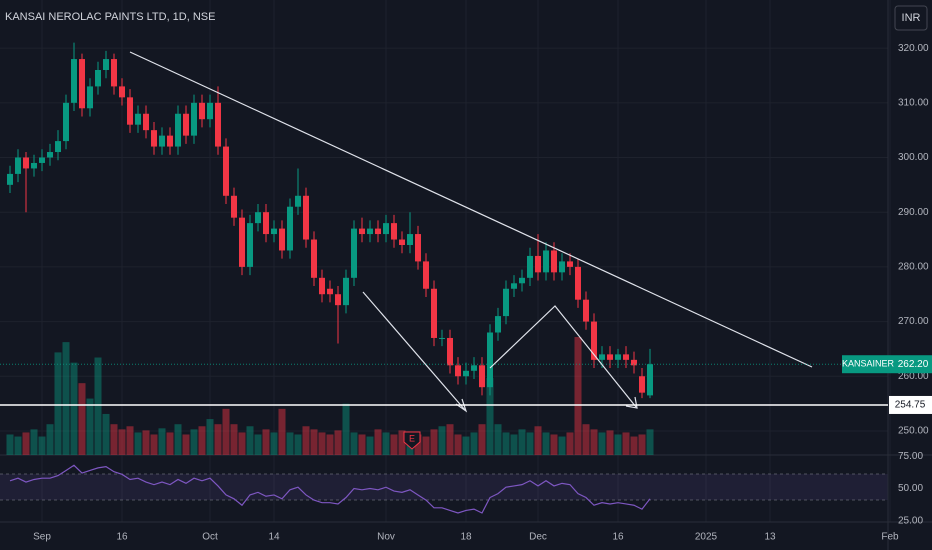 The width and height of the screenshot is (932, 550). What do you see at coordinates (913, 102) in the screenshot?
I see `y-tick-label: 310.00` at bounding box center [913, 102].